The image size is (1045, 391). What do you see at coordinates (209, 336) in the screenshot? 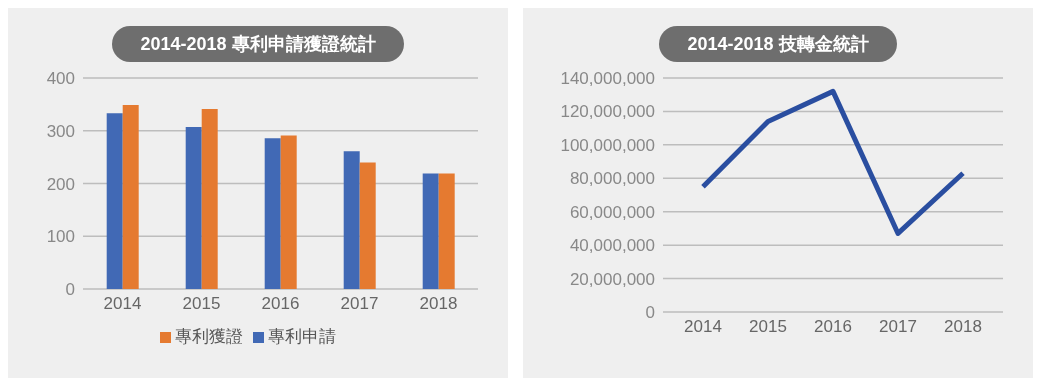
I see `legend-label: 專利獲證` at bounding box center [209, 336].